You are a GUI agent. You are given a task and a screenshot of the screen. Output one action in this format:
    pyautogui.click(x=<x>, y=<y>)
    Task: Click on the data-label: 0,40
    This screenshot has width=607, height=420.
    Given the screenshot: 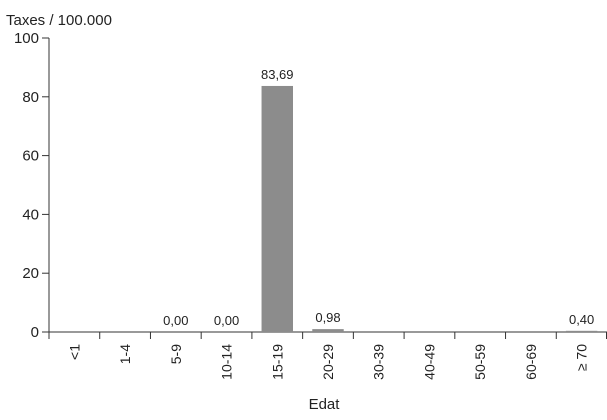 What is the action you would take?
    pyautogui.click(x=581, y=319)
    